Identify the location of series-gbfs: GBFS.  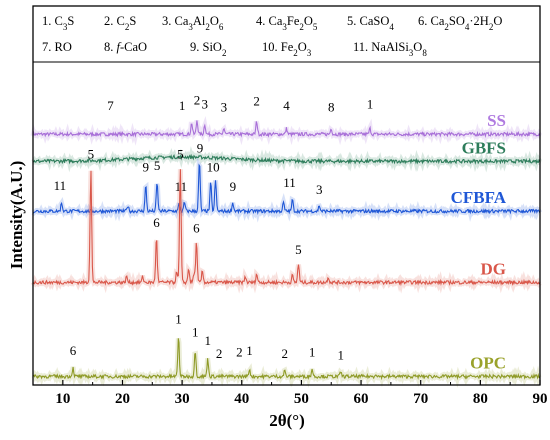
(286, 155).